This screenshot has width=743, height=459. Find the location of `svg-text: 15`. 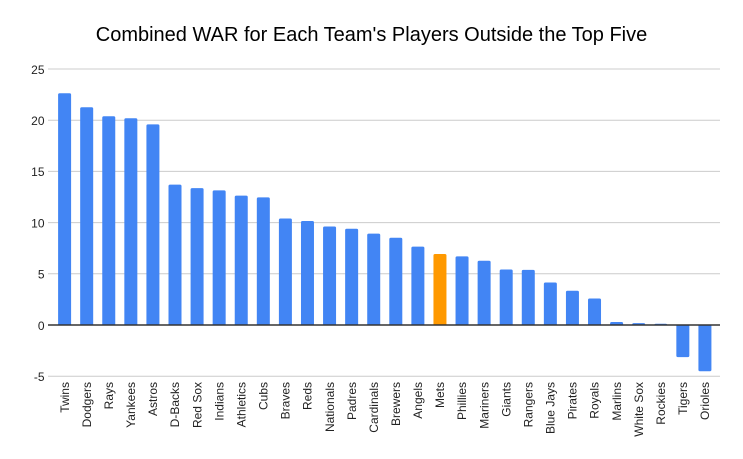

svg-text: 15 is located at coordinates (38, 172).